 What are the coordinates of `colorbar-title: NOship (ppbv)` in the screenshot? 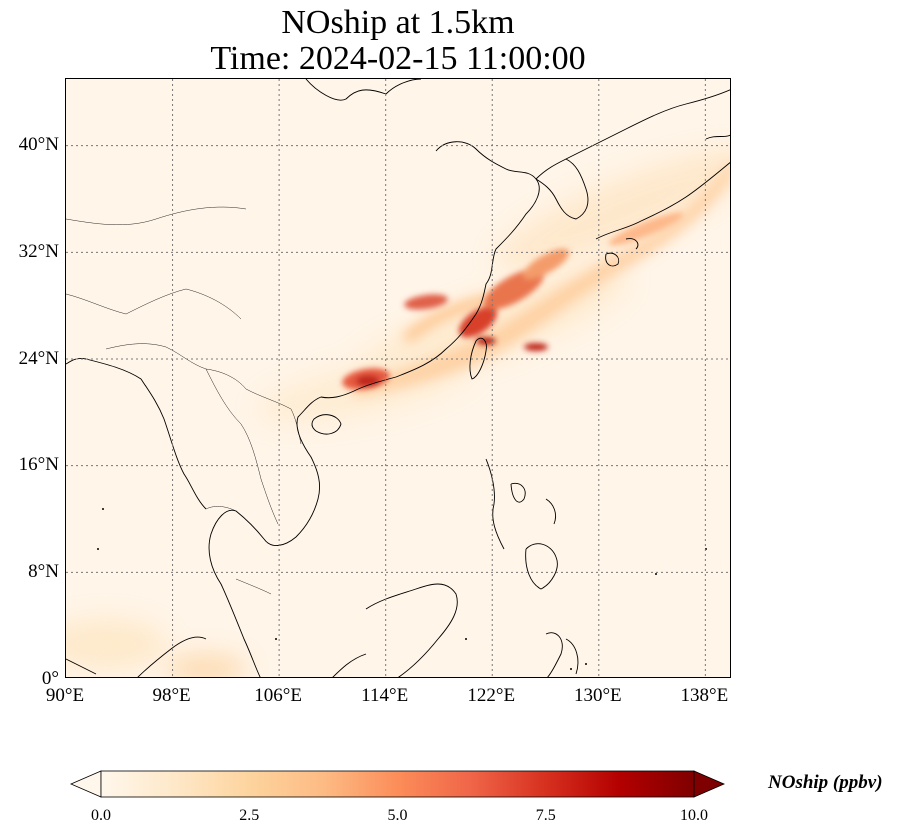 It's located at (825, 782).